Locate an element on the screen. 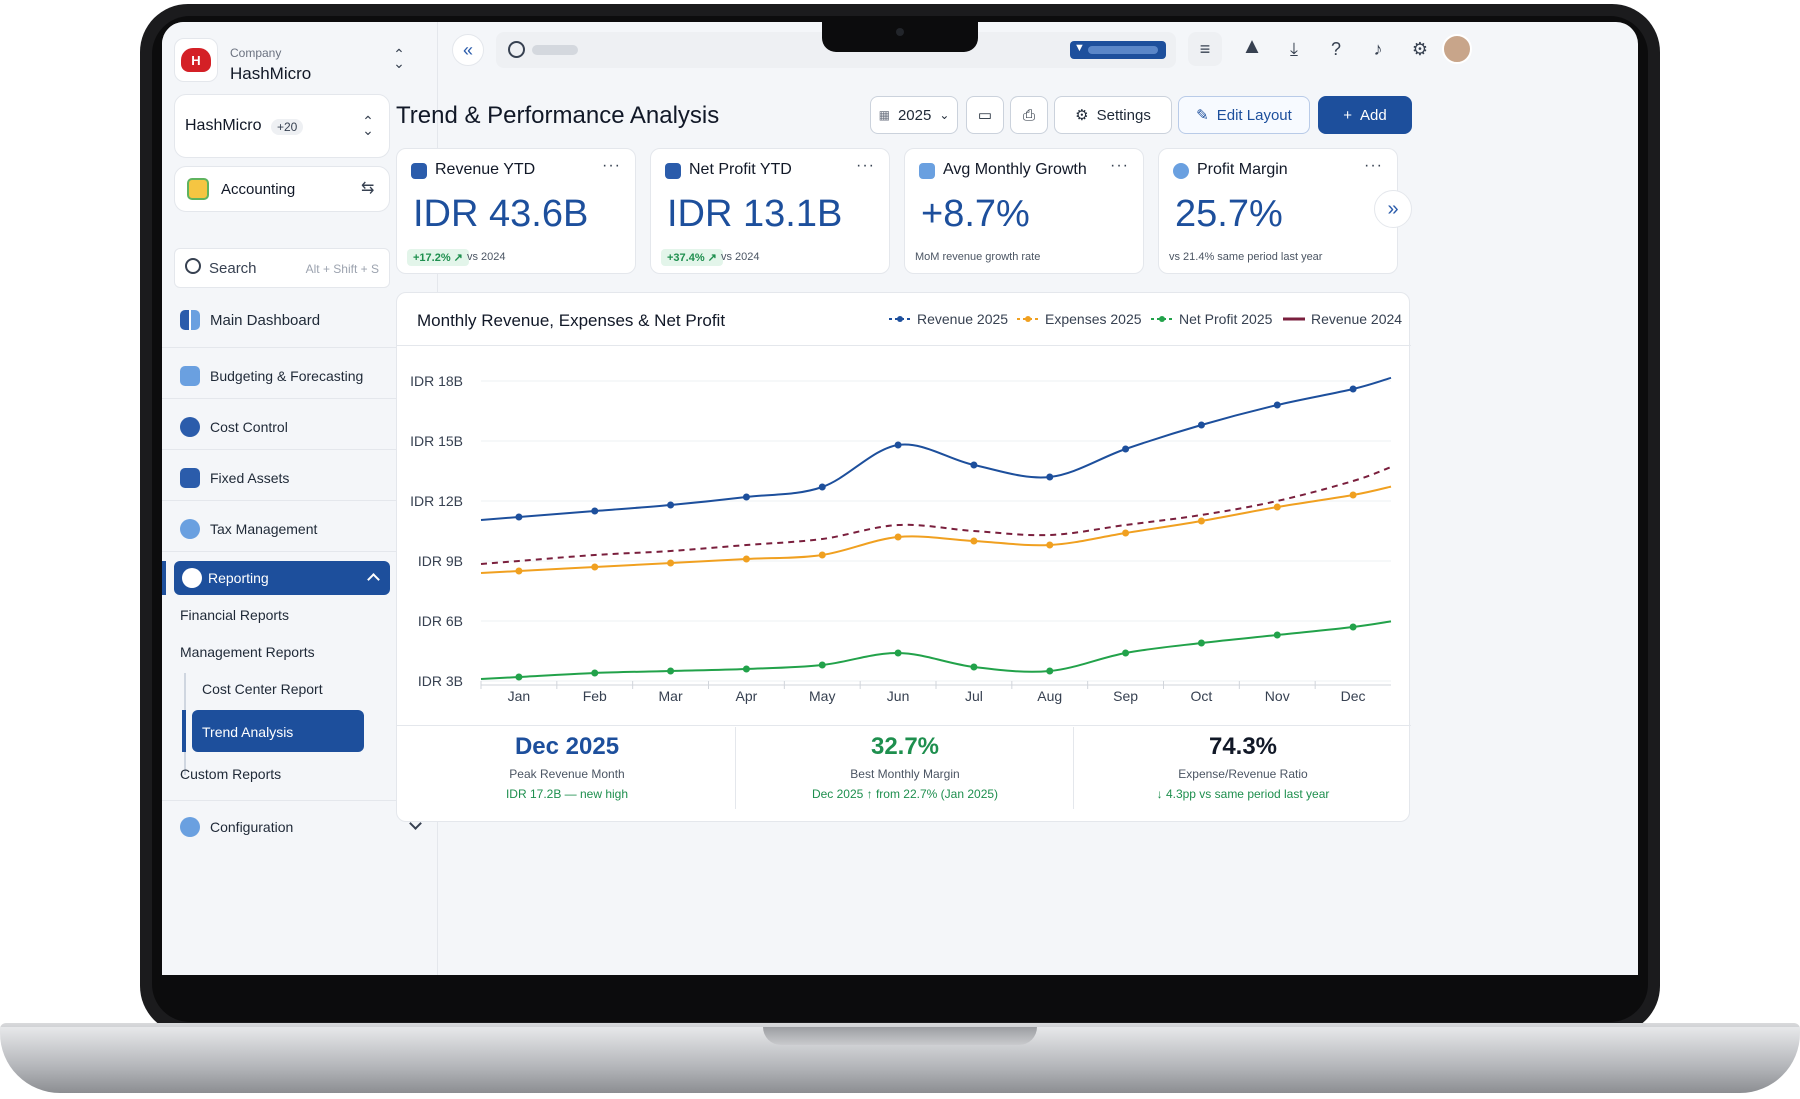  kpi-subtext: vs 21.4% same period last year is located at coordinates (1246, 257).